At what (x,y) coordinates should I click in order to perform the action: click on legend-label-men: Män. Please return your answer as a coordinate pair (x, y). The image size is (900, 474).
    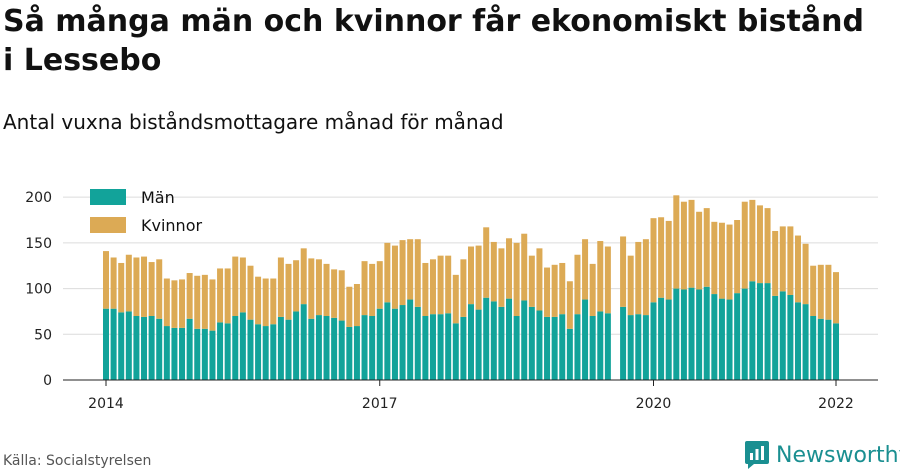
    Looking at the image, I should click on (158, 197).